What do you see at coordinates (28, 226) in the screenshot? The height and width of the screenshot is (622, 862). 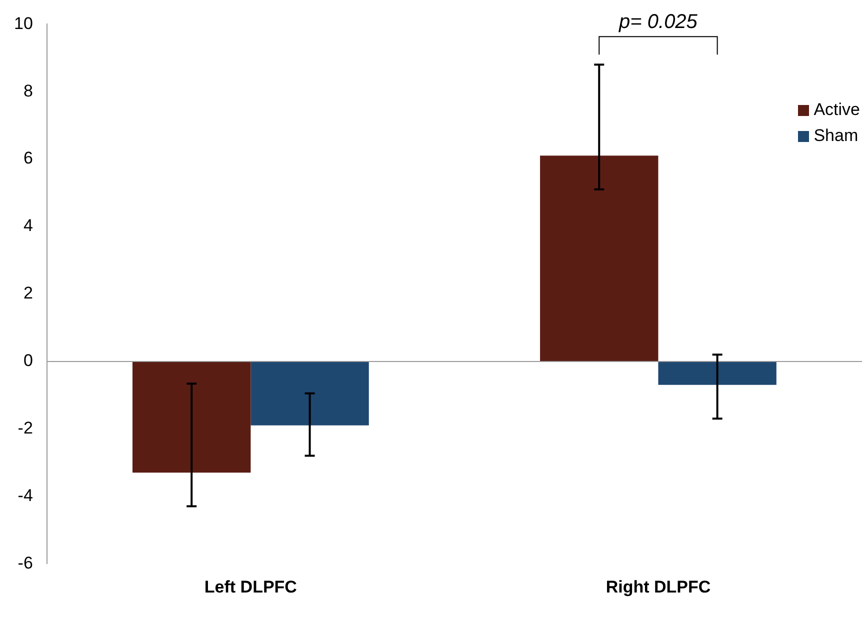 I see `y-tick-label: 4` at bounding box center [28, 226].